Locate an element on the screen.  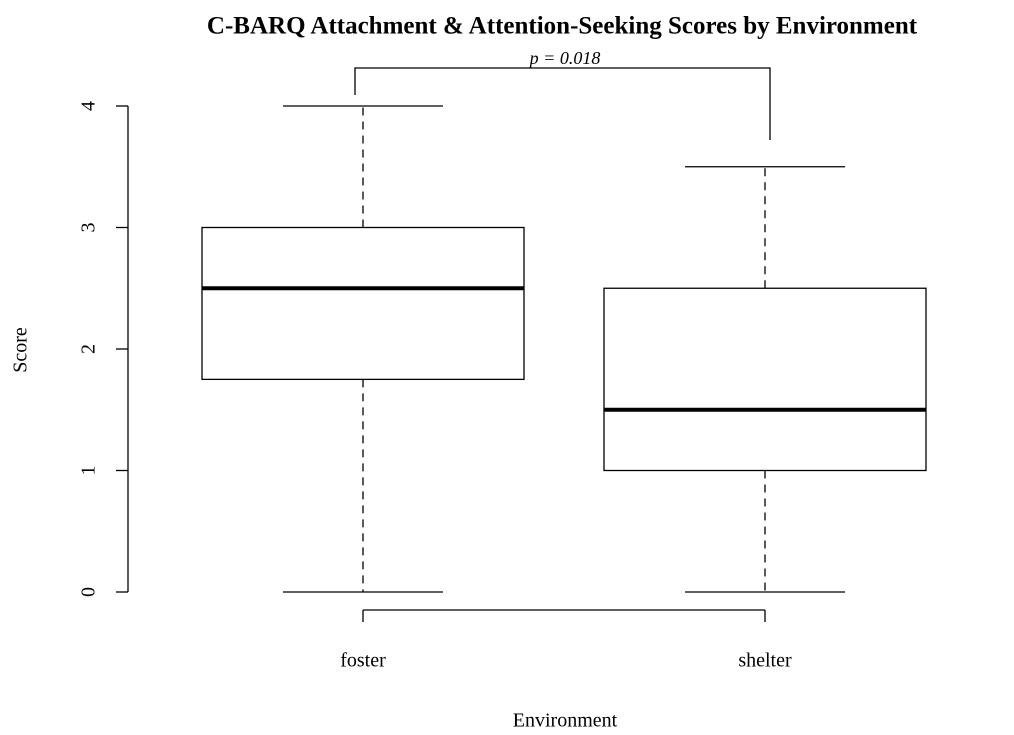
y-tick-label: 2 is located at coordinates (89, 349).